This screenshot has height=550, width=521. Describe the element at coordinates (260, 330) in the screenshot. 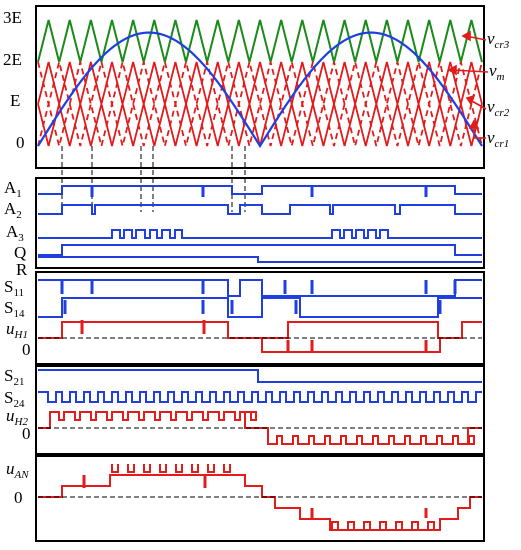

I see `trace-uh1` at that location.